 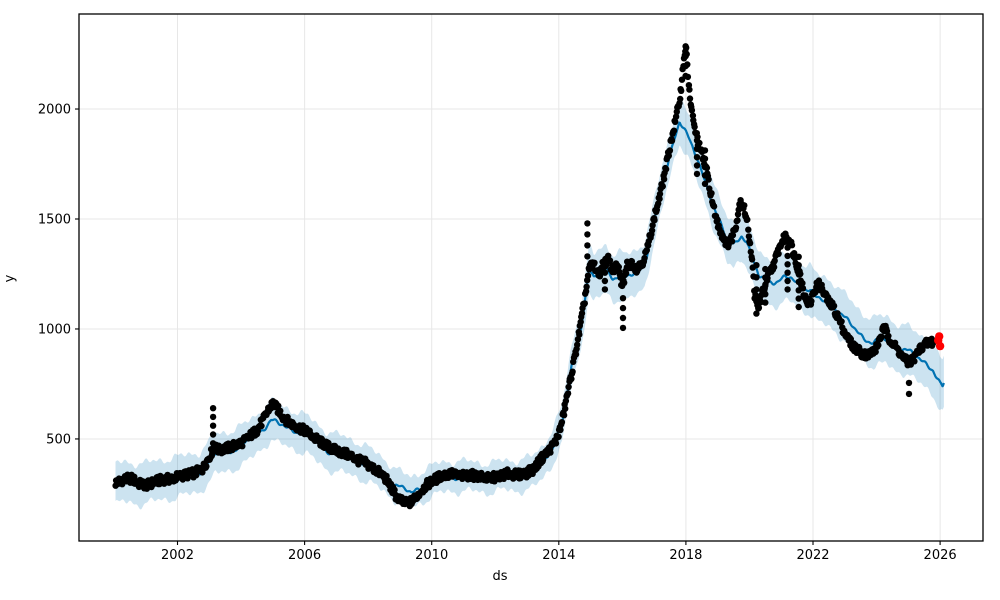 What do you see at coordinates (10, 278) in the screenshot?
I see `y-axis-label: y` at bounding box center [10, 278].